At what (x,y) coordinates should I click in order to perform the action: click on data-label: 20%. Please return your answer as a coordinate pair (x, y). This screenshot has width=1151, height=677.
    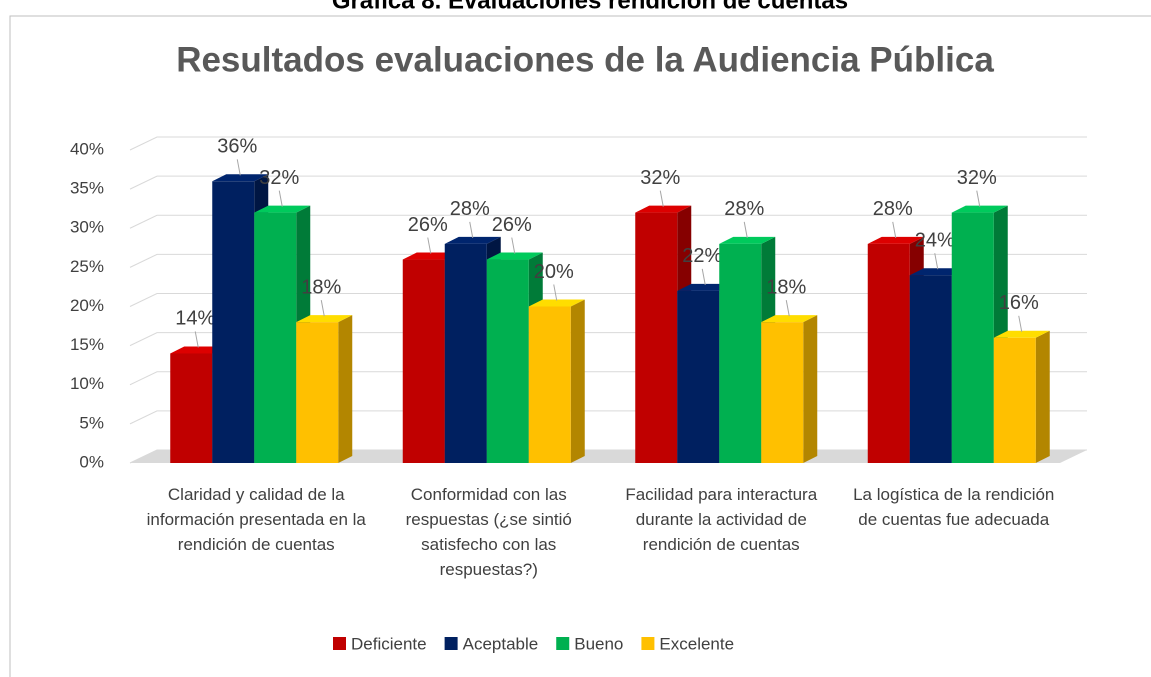
    Looking at the image, I should click on (554, 272).